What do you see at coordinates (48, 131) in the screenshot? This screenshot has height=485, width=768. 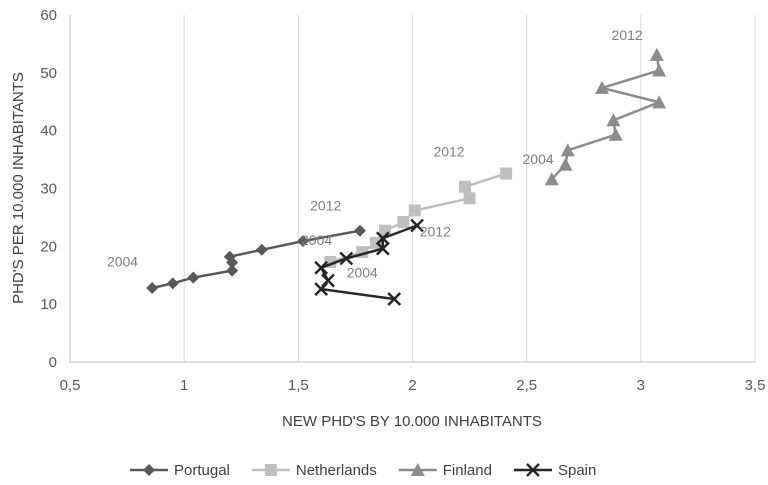 I see `y-tick-label: 40` at bounding box center [48, 131].